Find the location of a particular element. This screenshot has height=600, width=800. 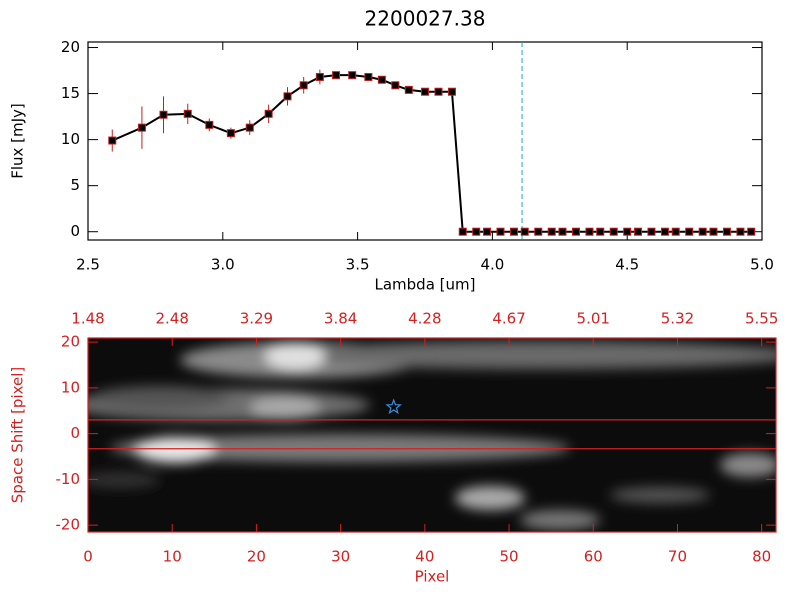

x-tick-label: 2.5 is located at coordinates (88, 265).